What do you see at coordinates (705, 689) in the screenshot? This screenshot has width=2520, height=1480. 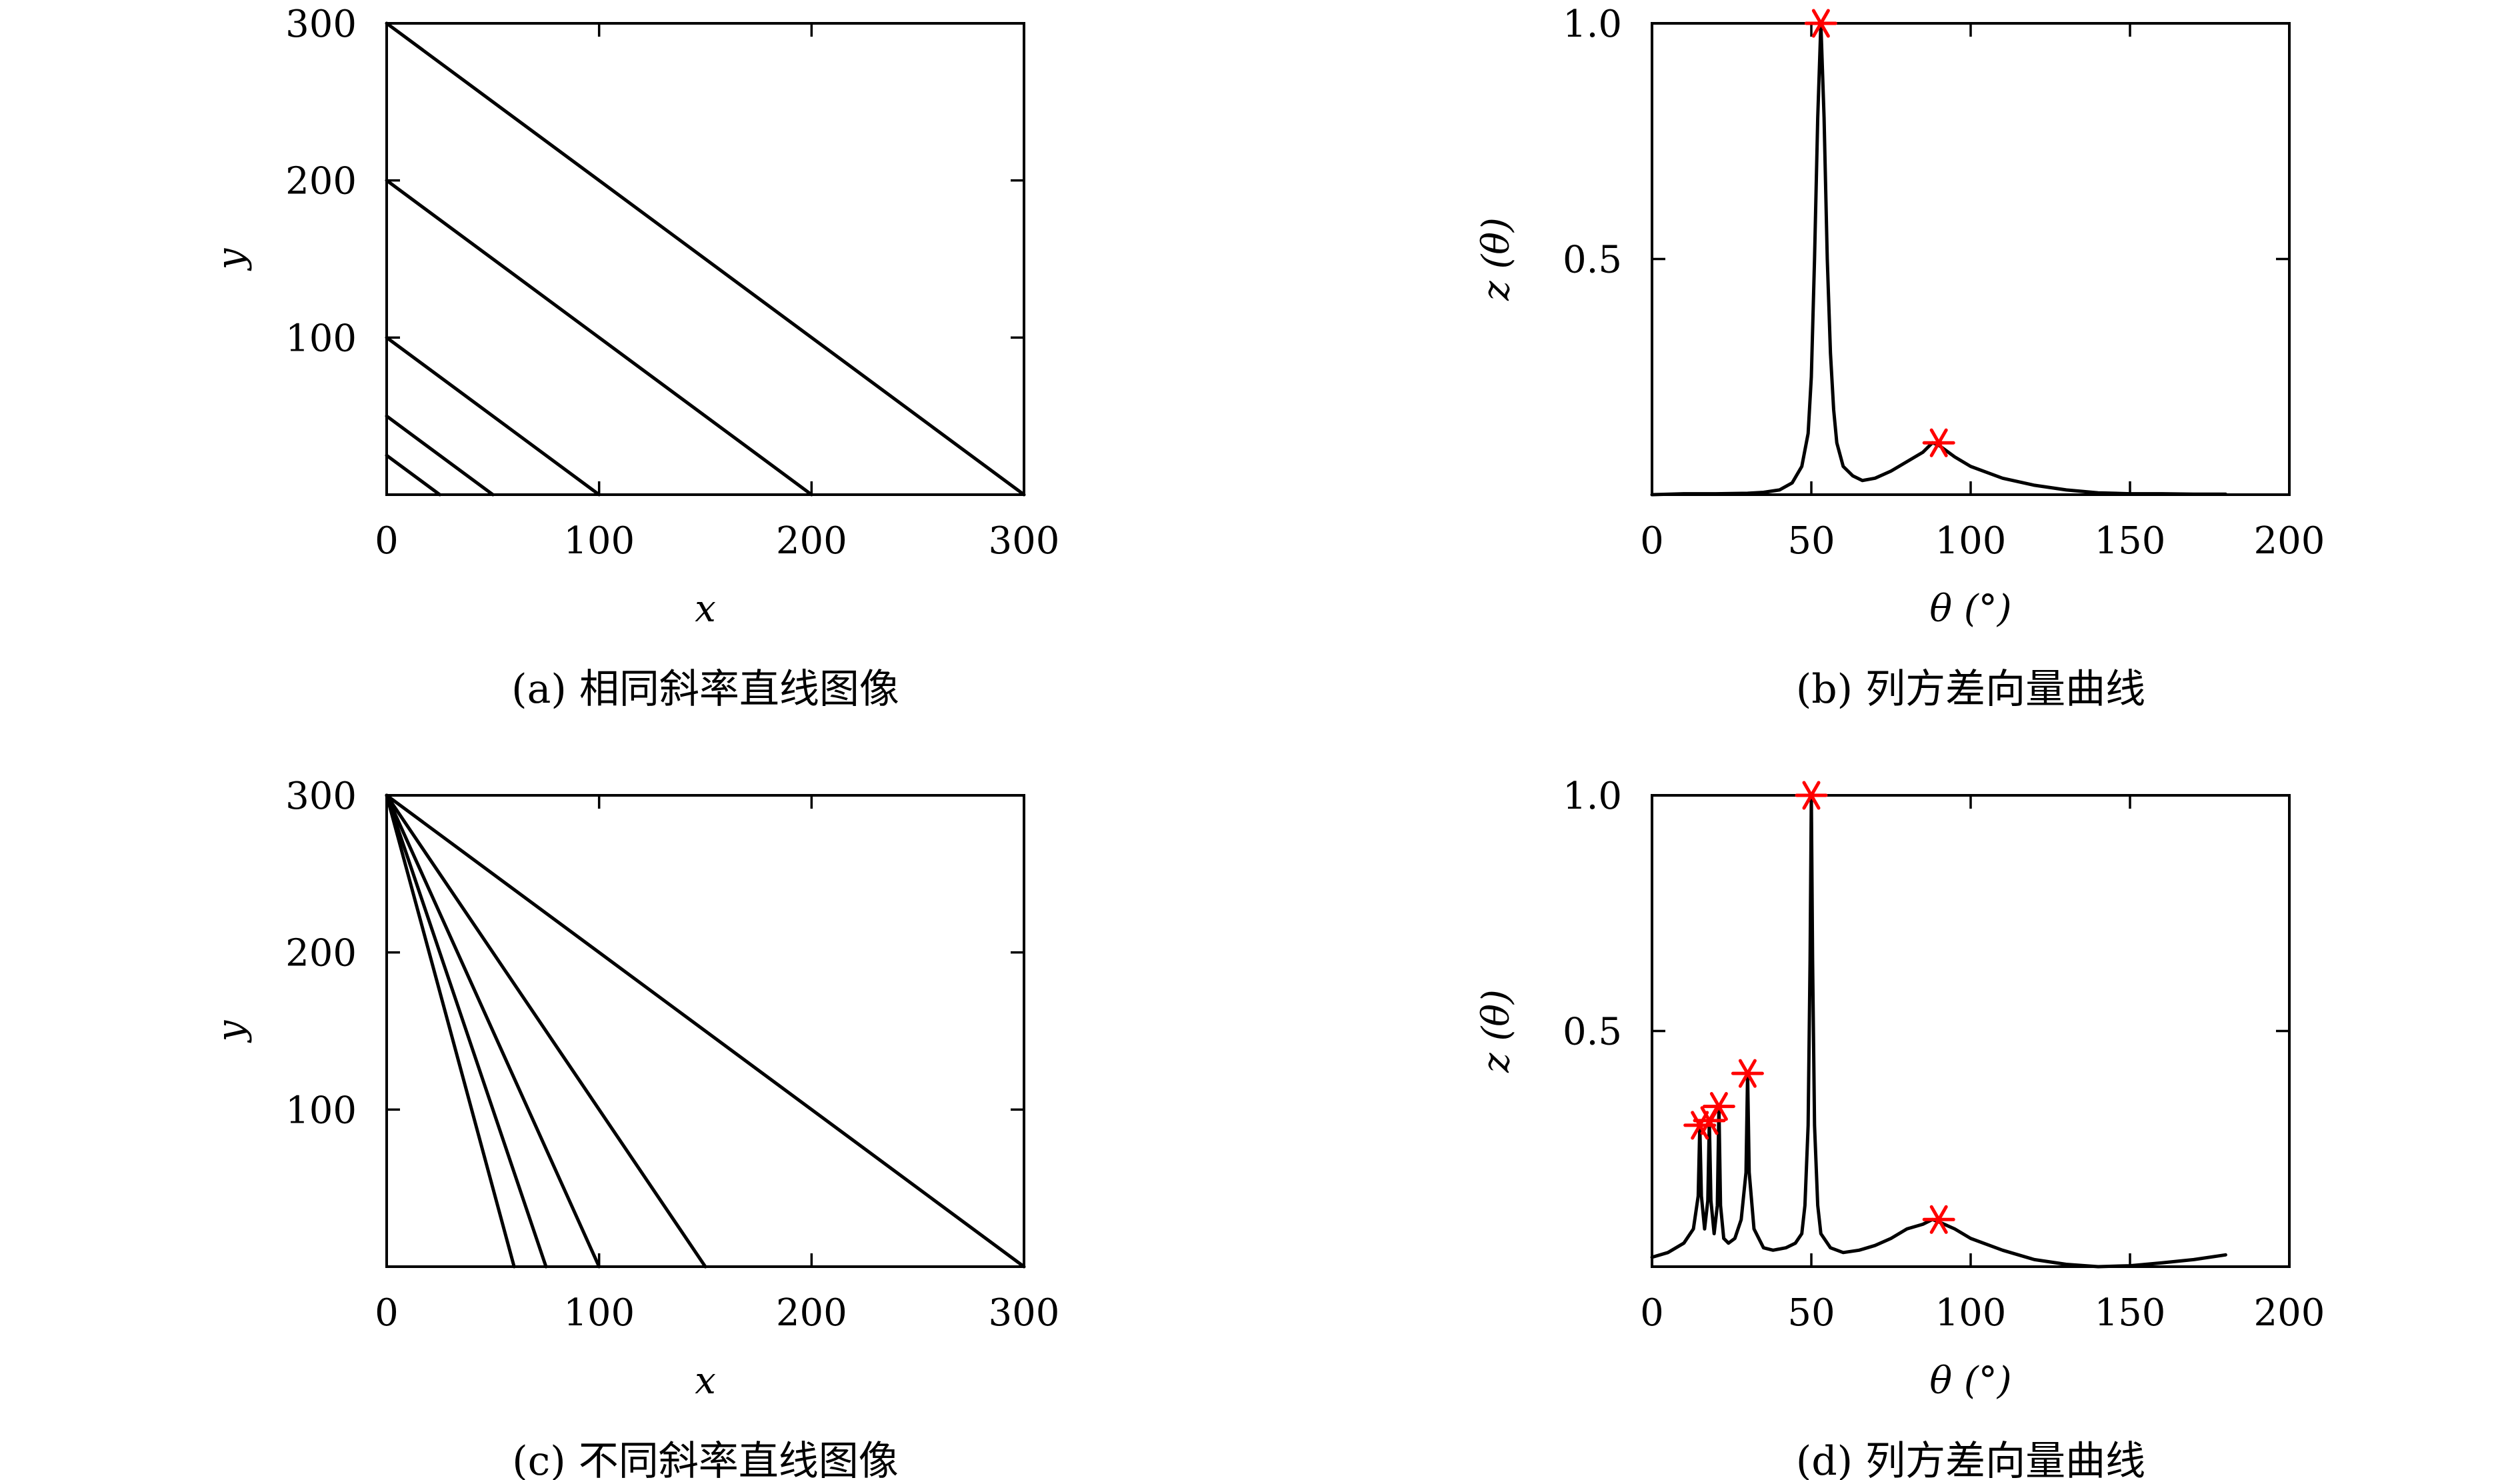 I see `panel-caption: (a) 相同斜率直线图像` at bounding box center [705, 689].